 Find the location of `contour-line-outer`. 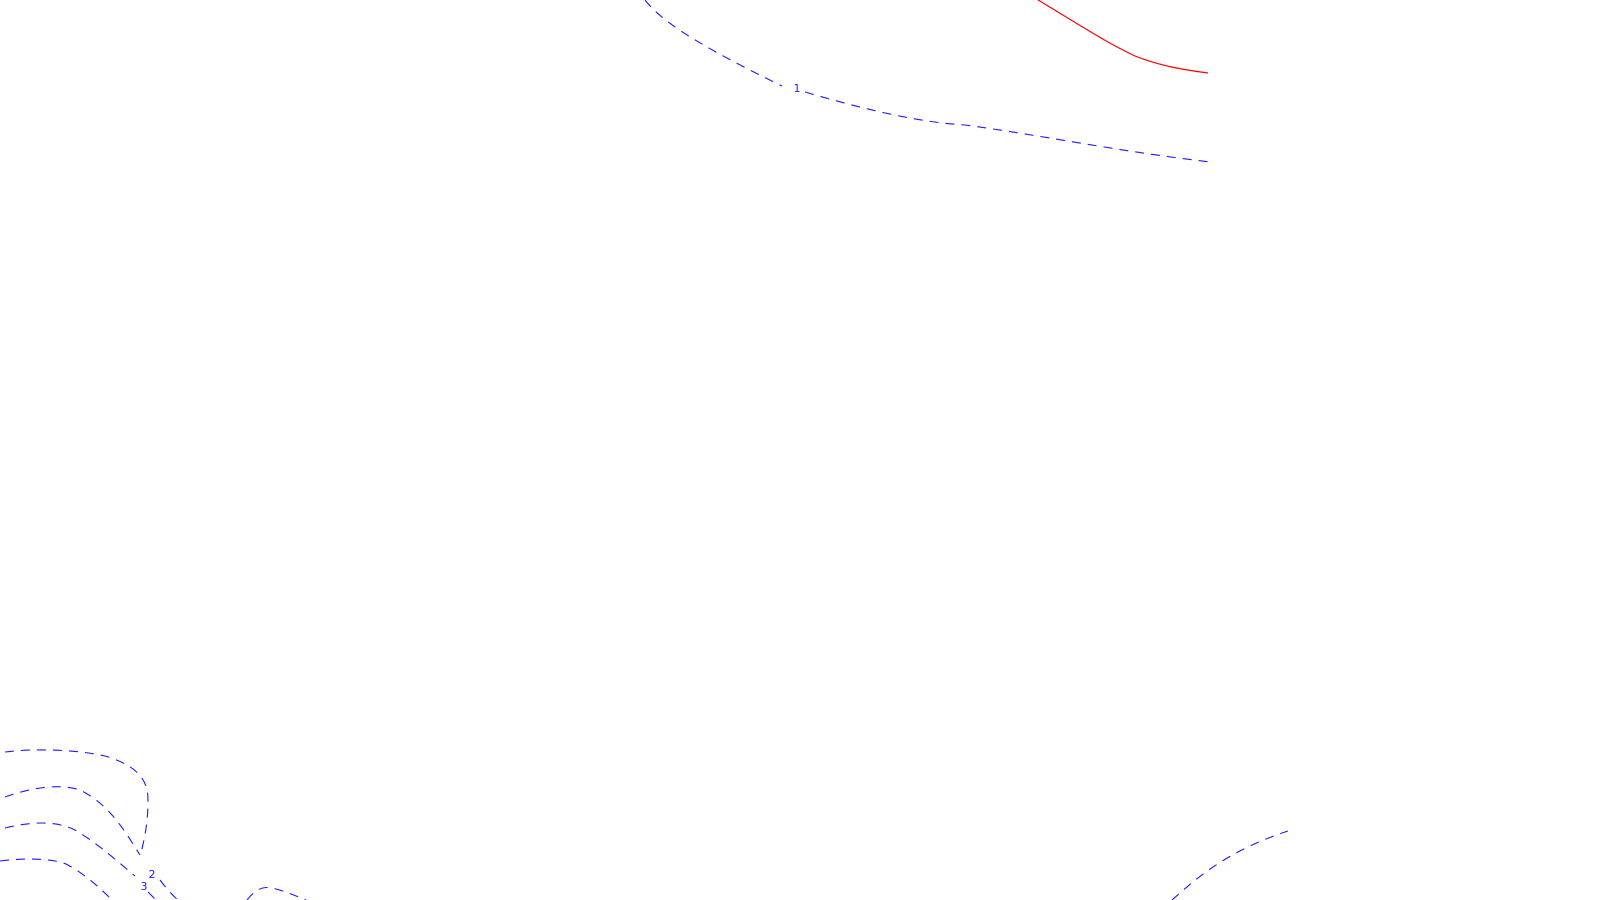

contour-line-outer is located at coordinates (76, 801).